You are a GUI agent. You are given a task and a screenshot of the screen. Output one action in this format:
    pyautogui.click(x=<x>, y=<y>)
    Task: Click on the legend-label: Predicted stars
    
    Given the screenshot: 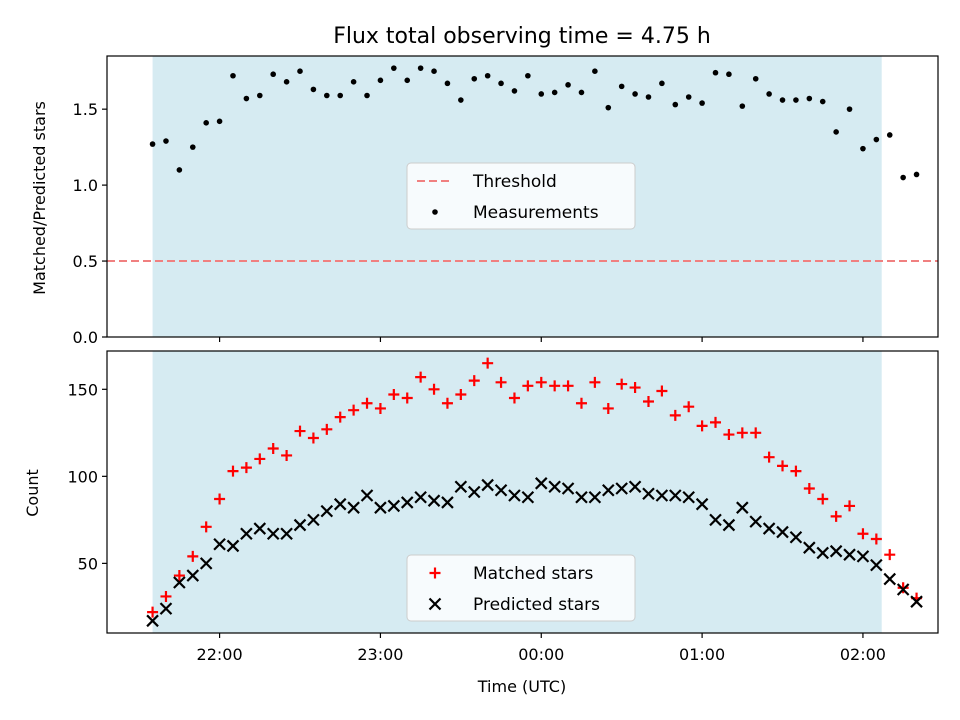 What is the action you would take?
    pyautogui.click(x=536, y=605)
    